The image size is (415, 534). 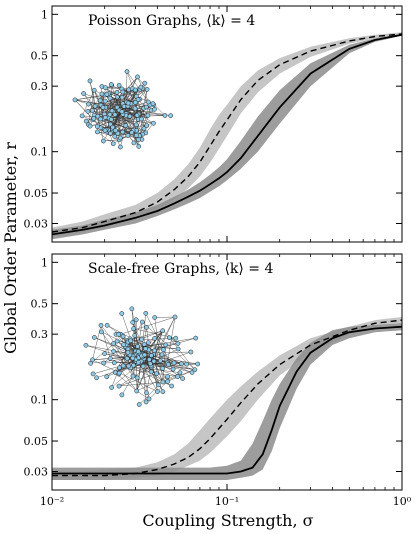 What do you see at coordinates (402, 501) in the screenshot?
I see `x-tick-label: 10⁰` at bounding box center [402, 501].